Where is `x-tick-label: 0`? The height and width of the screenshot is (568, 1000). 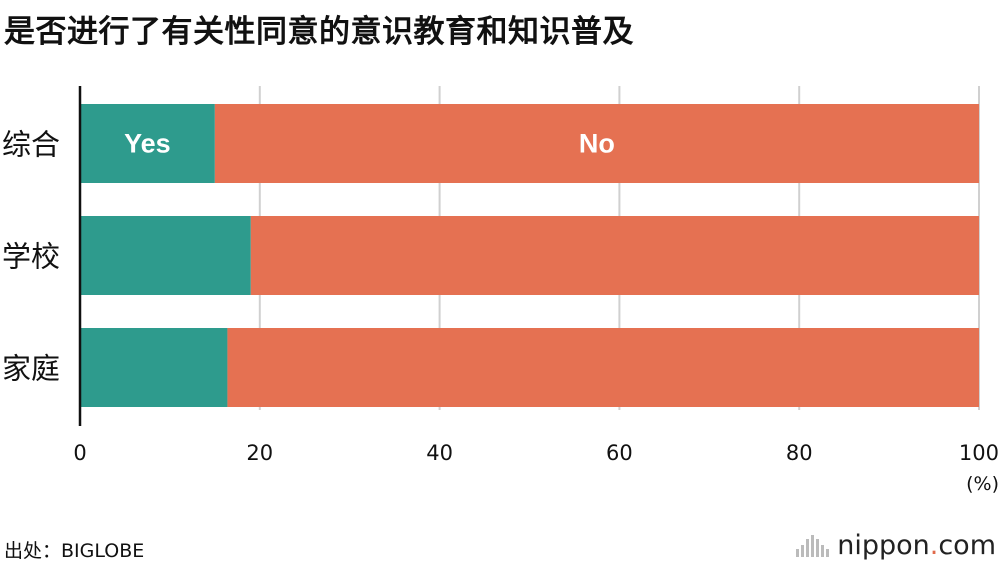 x-tick-label: 0 is located at coordinates (79, 453).